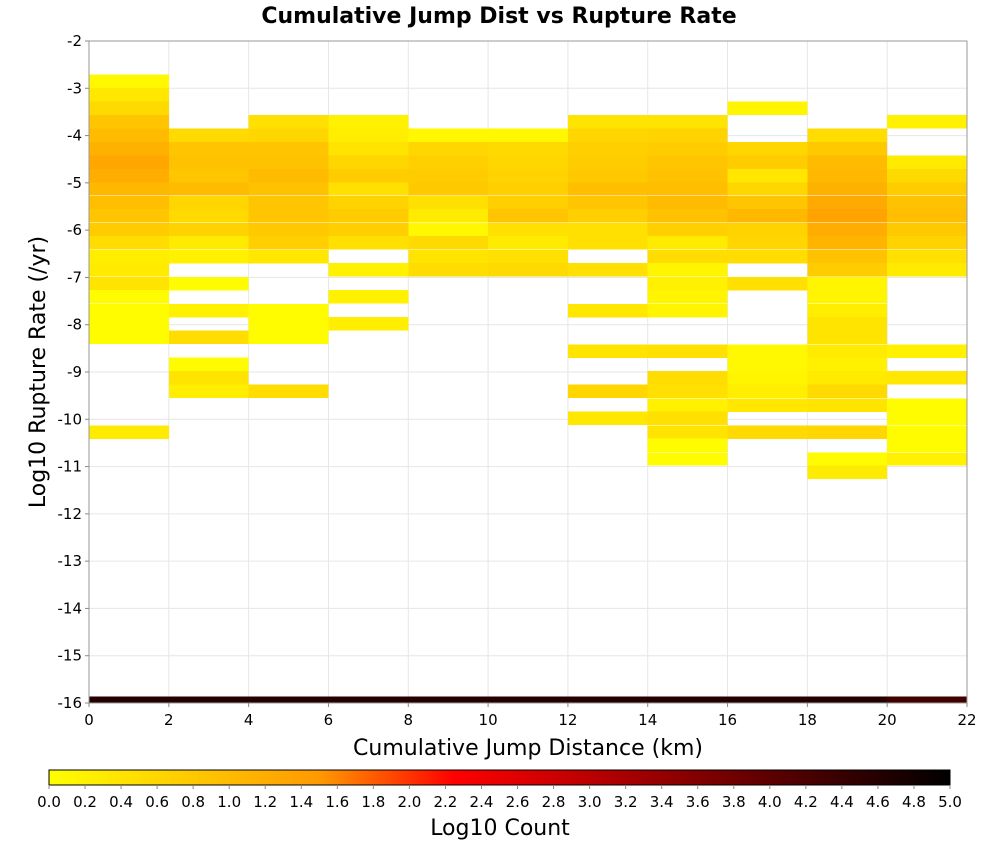 The height and width of the screenshot is (850, 1000). I want to click on colorbar-tick-label: 3.0, so click(590, 802).